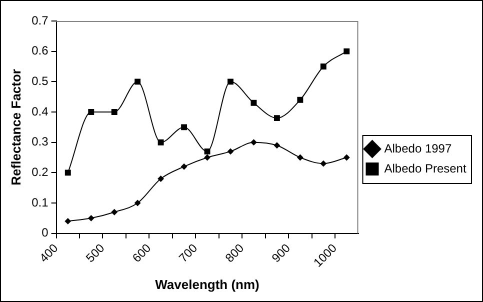  Describe the element at coordinates (16, 127) in the screenshot. I see `y-axis-title: Reflectance Factor` at that location.